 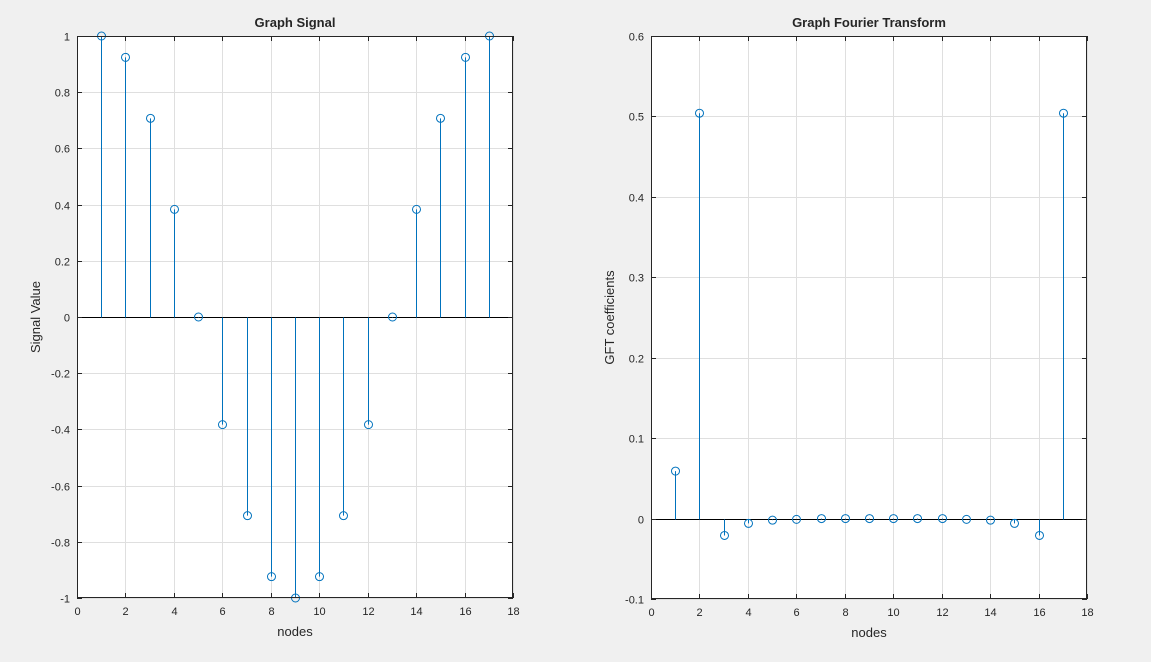 What do you see at coordinates (609, 317) in the screenshot?
I see `y-axis-label: GFT coefficients` at bounding box center [609, 317].